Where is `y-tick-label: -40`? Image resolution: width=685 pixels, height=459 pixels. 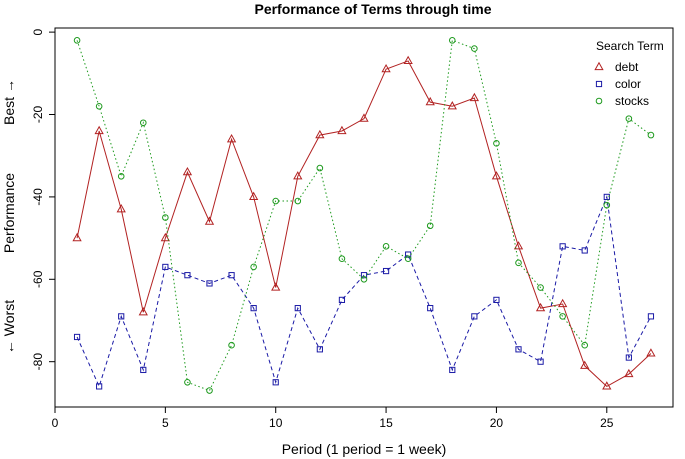
y-tick-label: -40 is located at coordinates (38, 197).